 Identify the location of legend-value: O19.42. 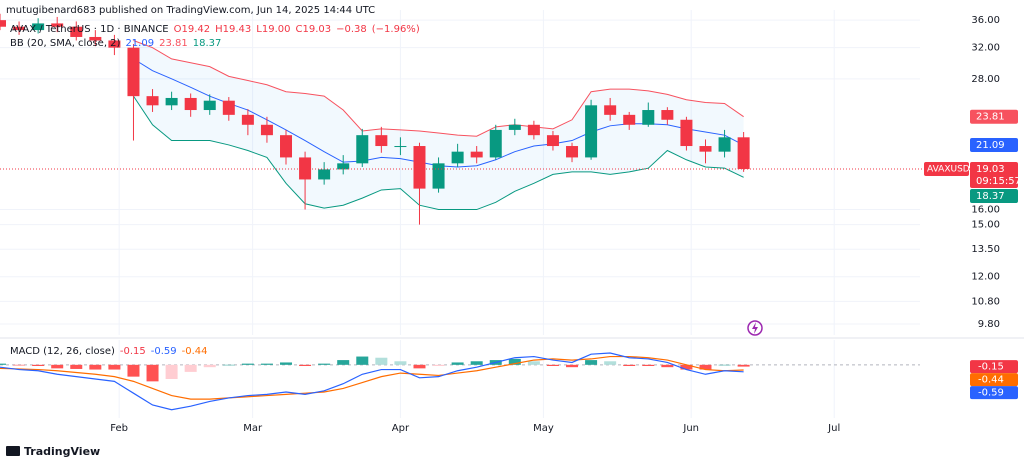
(192, 29).